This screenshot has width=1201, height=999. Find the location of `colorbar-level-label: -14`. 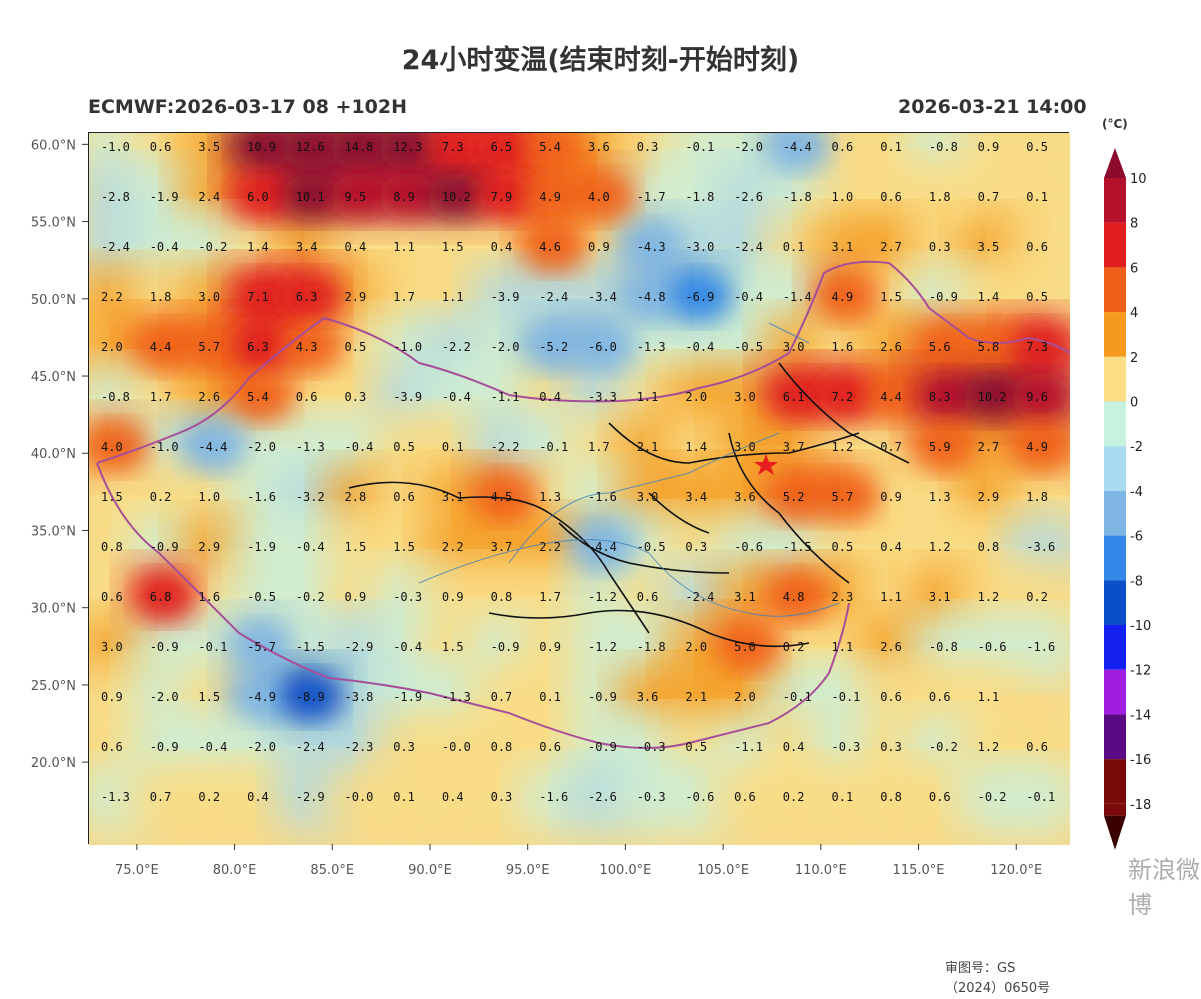

colorbar-level-label: -14 is located at coordinates (1140, 715).